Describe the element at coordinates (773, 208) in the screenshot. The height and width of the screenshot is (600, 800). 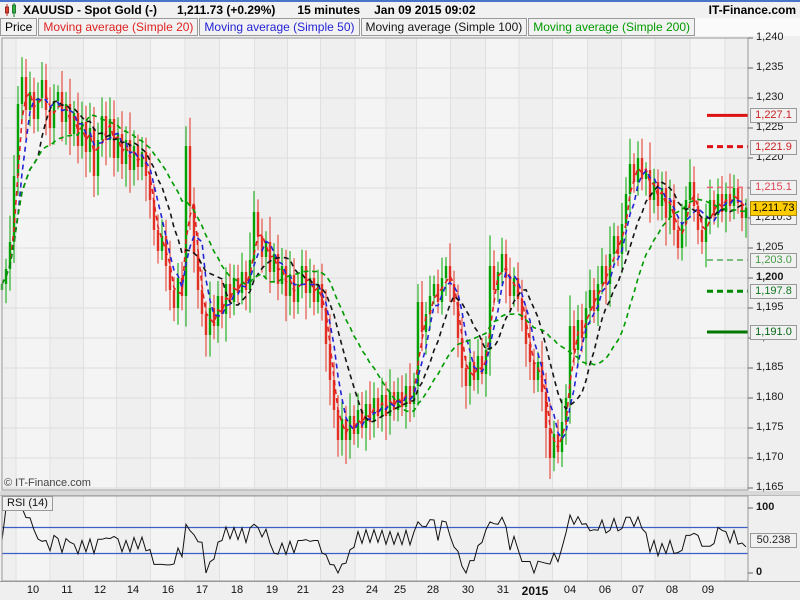
I see `current-price-badge: 1,211.73` at that location.